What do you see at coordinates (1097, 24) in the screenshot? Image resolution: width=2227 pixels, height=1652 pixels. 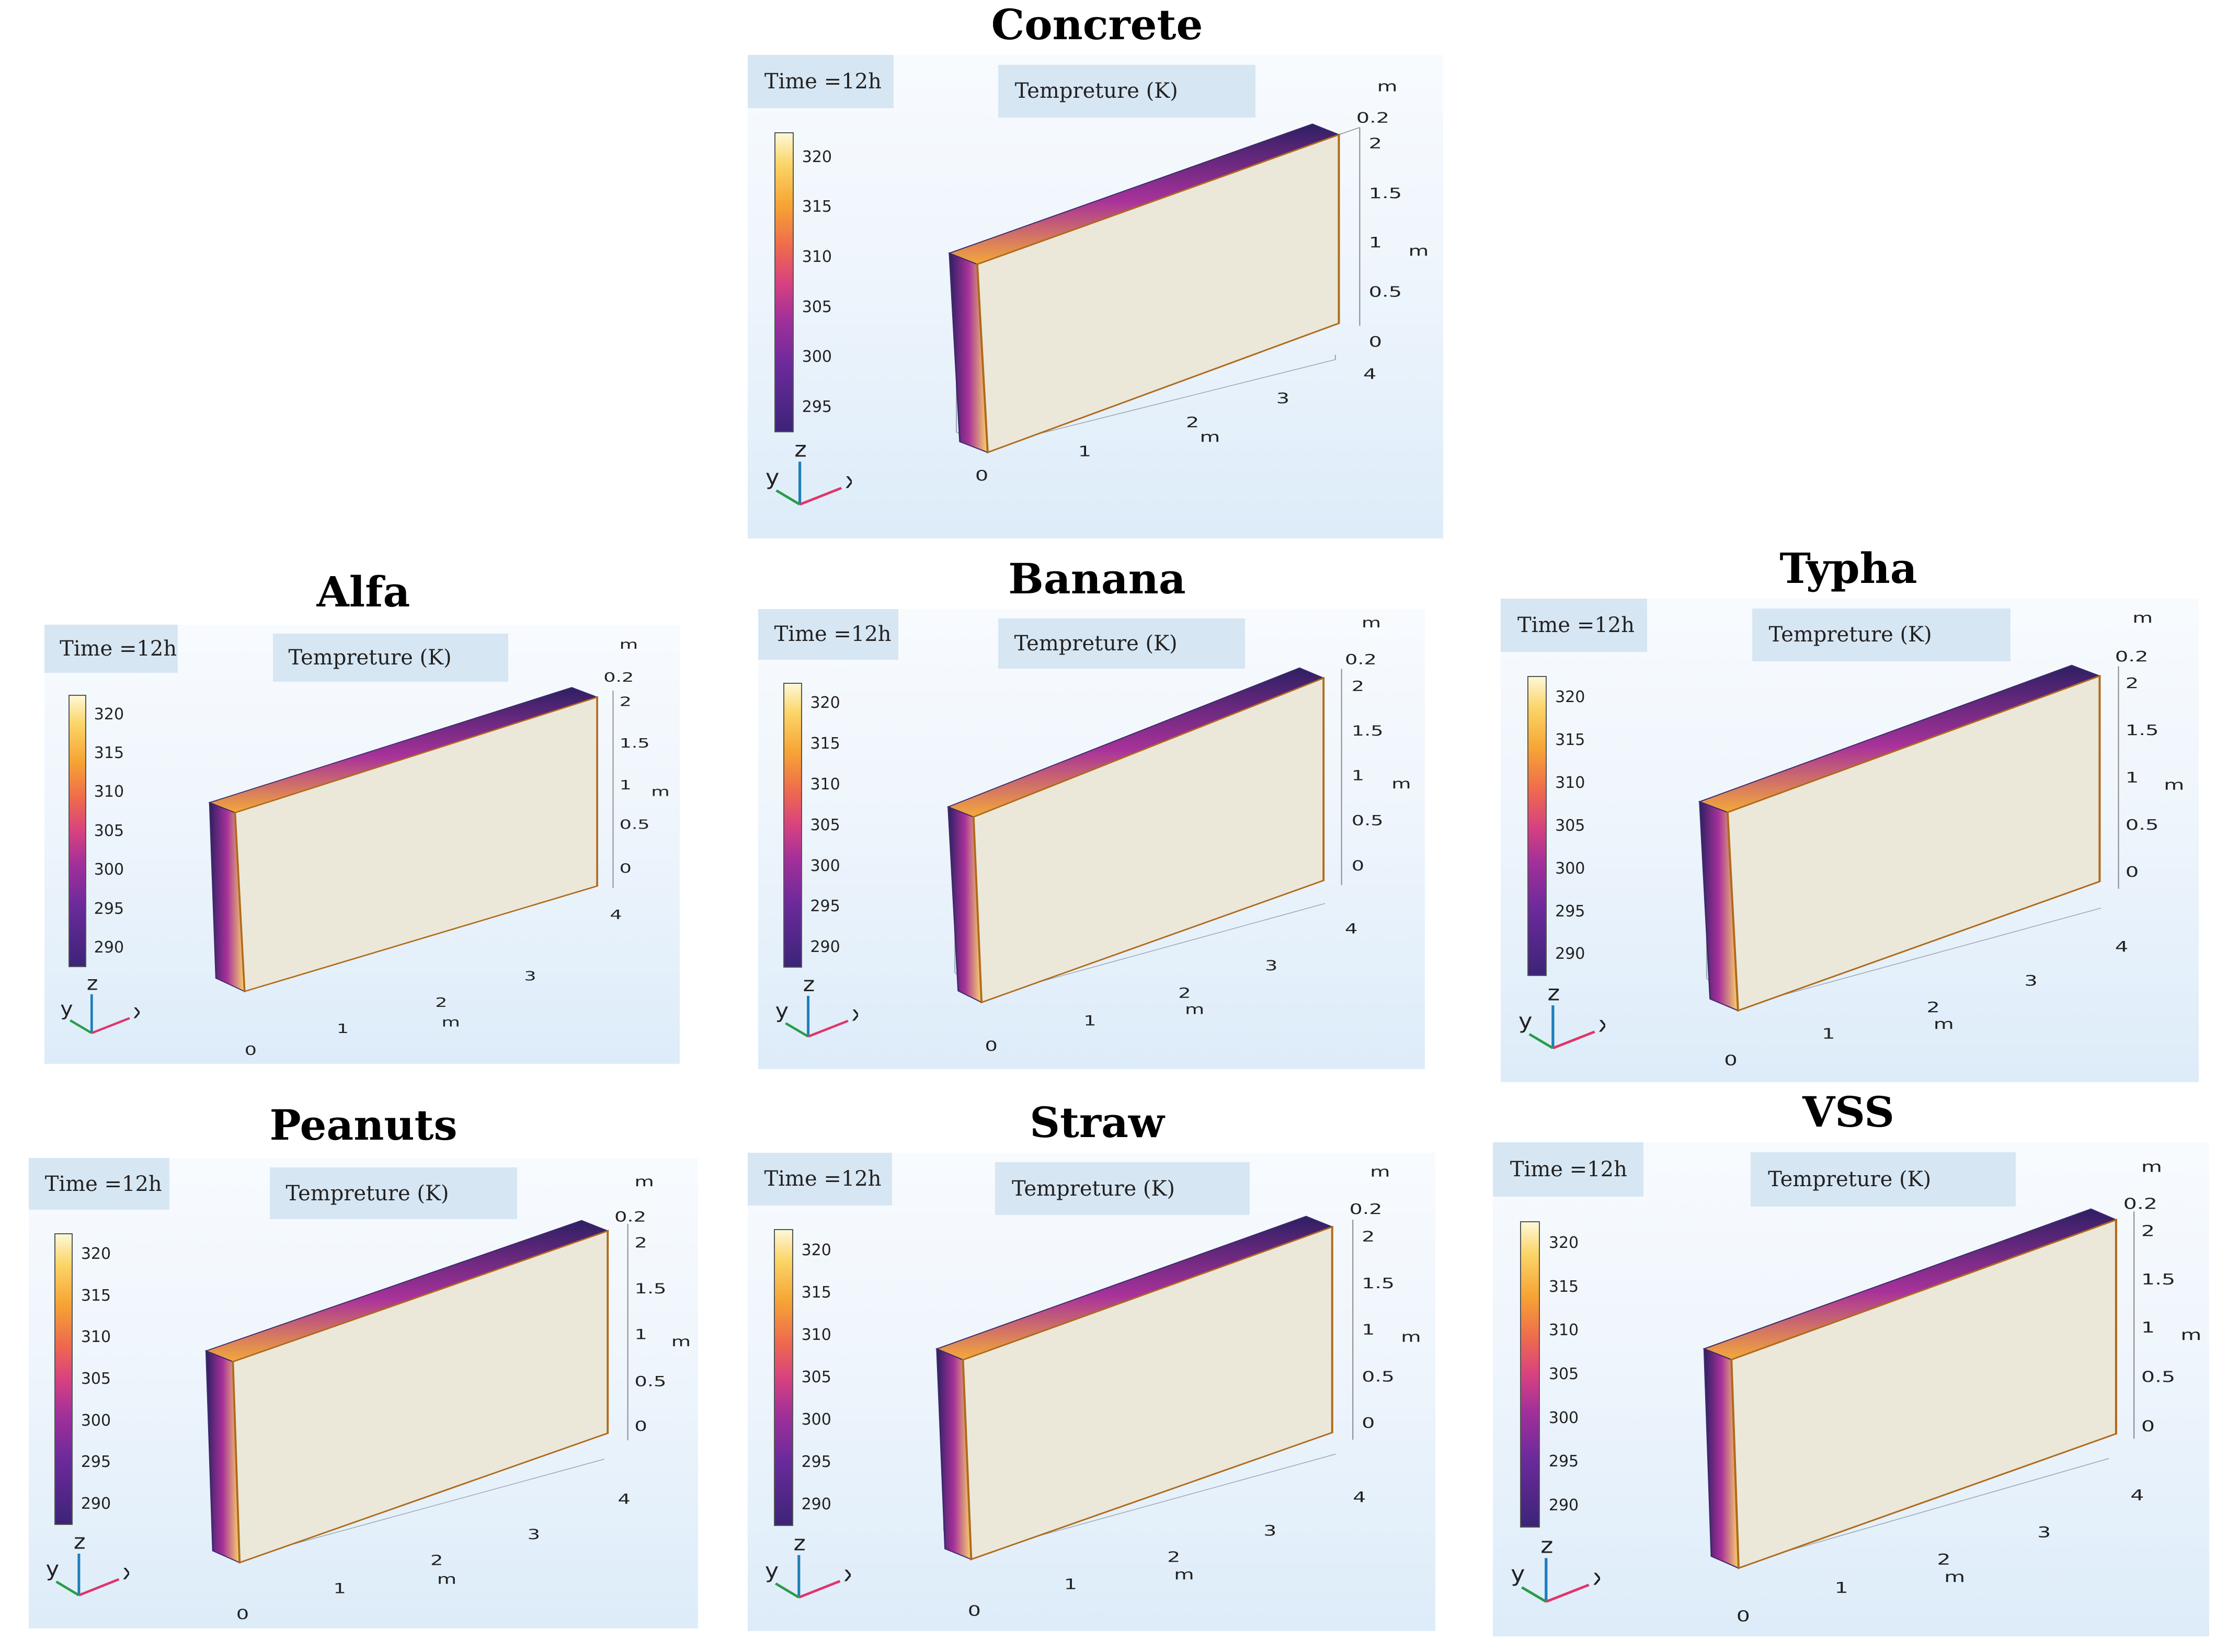 I see `panel-title-concrete: Concrete` at bounding box center [1097, 24].